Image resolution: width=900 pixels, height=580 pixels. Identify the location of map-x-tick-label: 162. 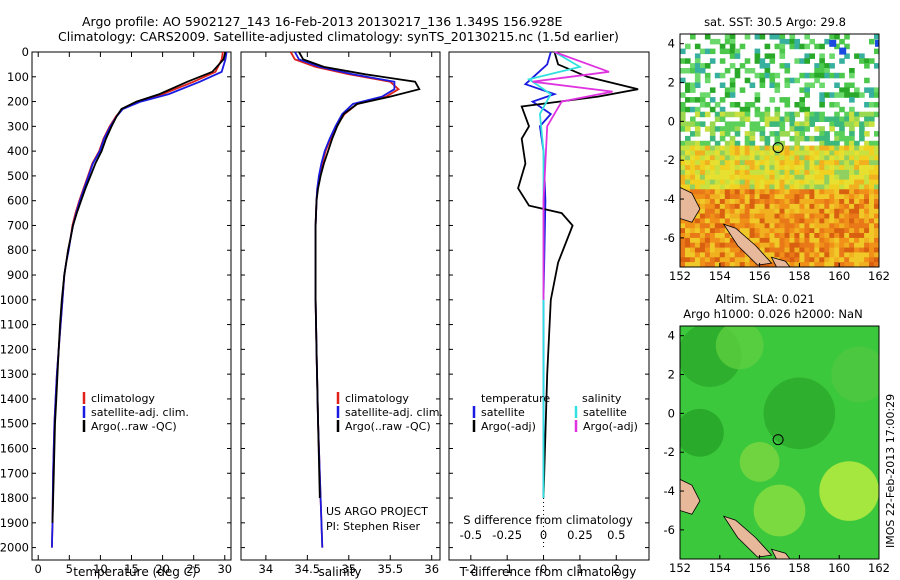
(879, 568).